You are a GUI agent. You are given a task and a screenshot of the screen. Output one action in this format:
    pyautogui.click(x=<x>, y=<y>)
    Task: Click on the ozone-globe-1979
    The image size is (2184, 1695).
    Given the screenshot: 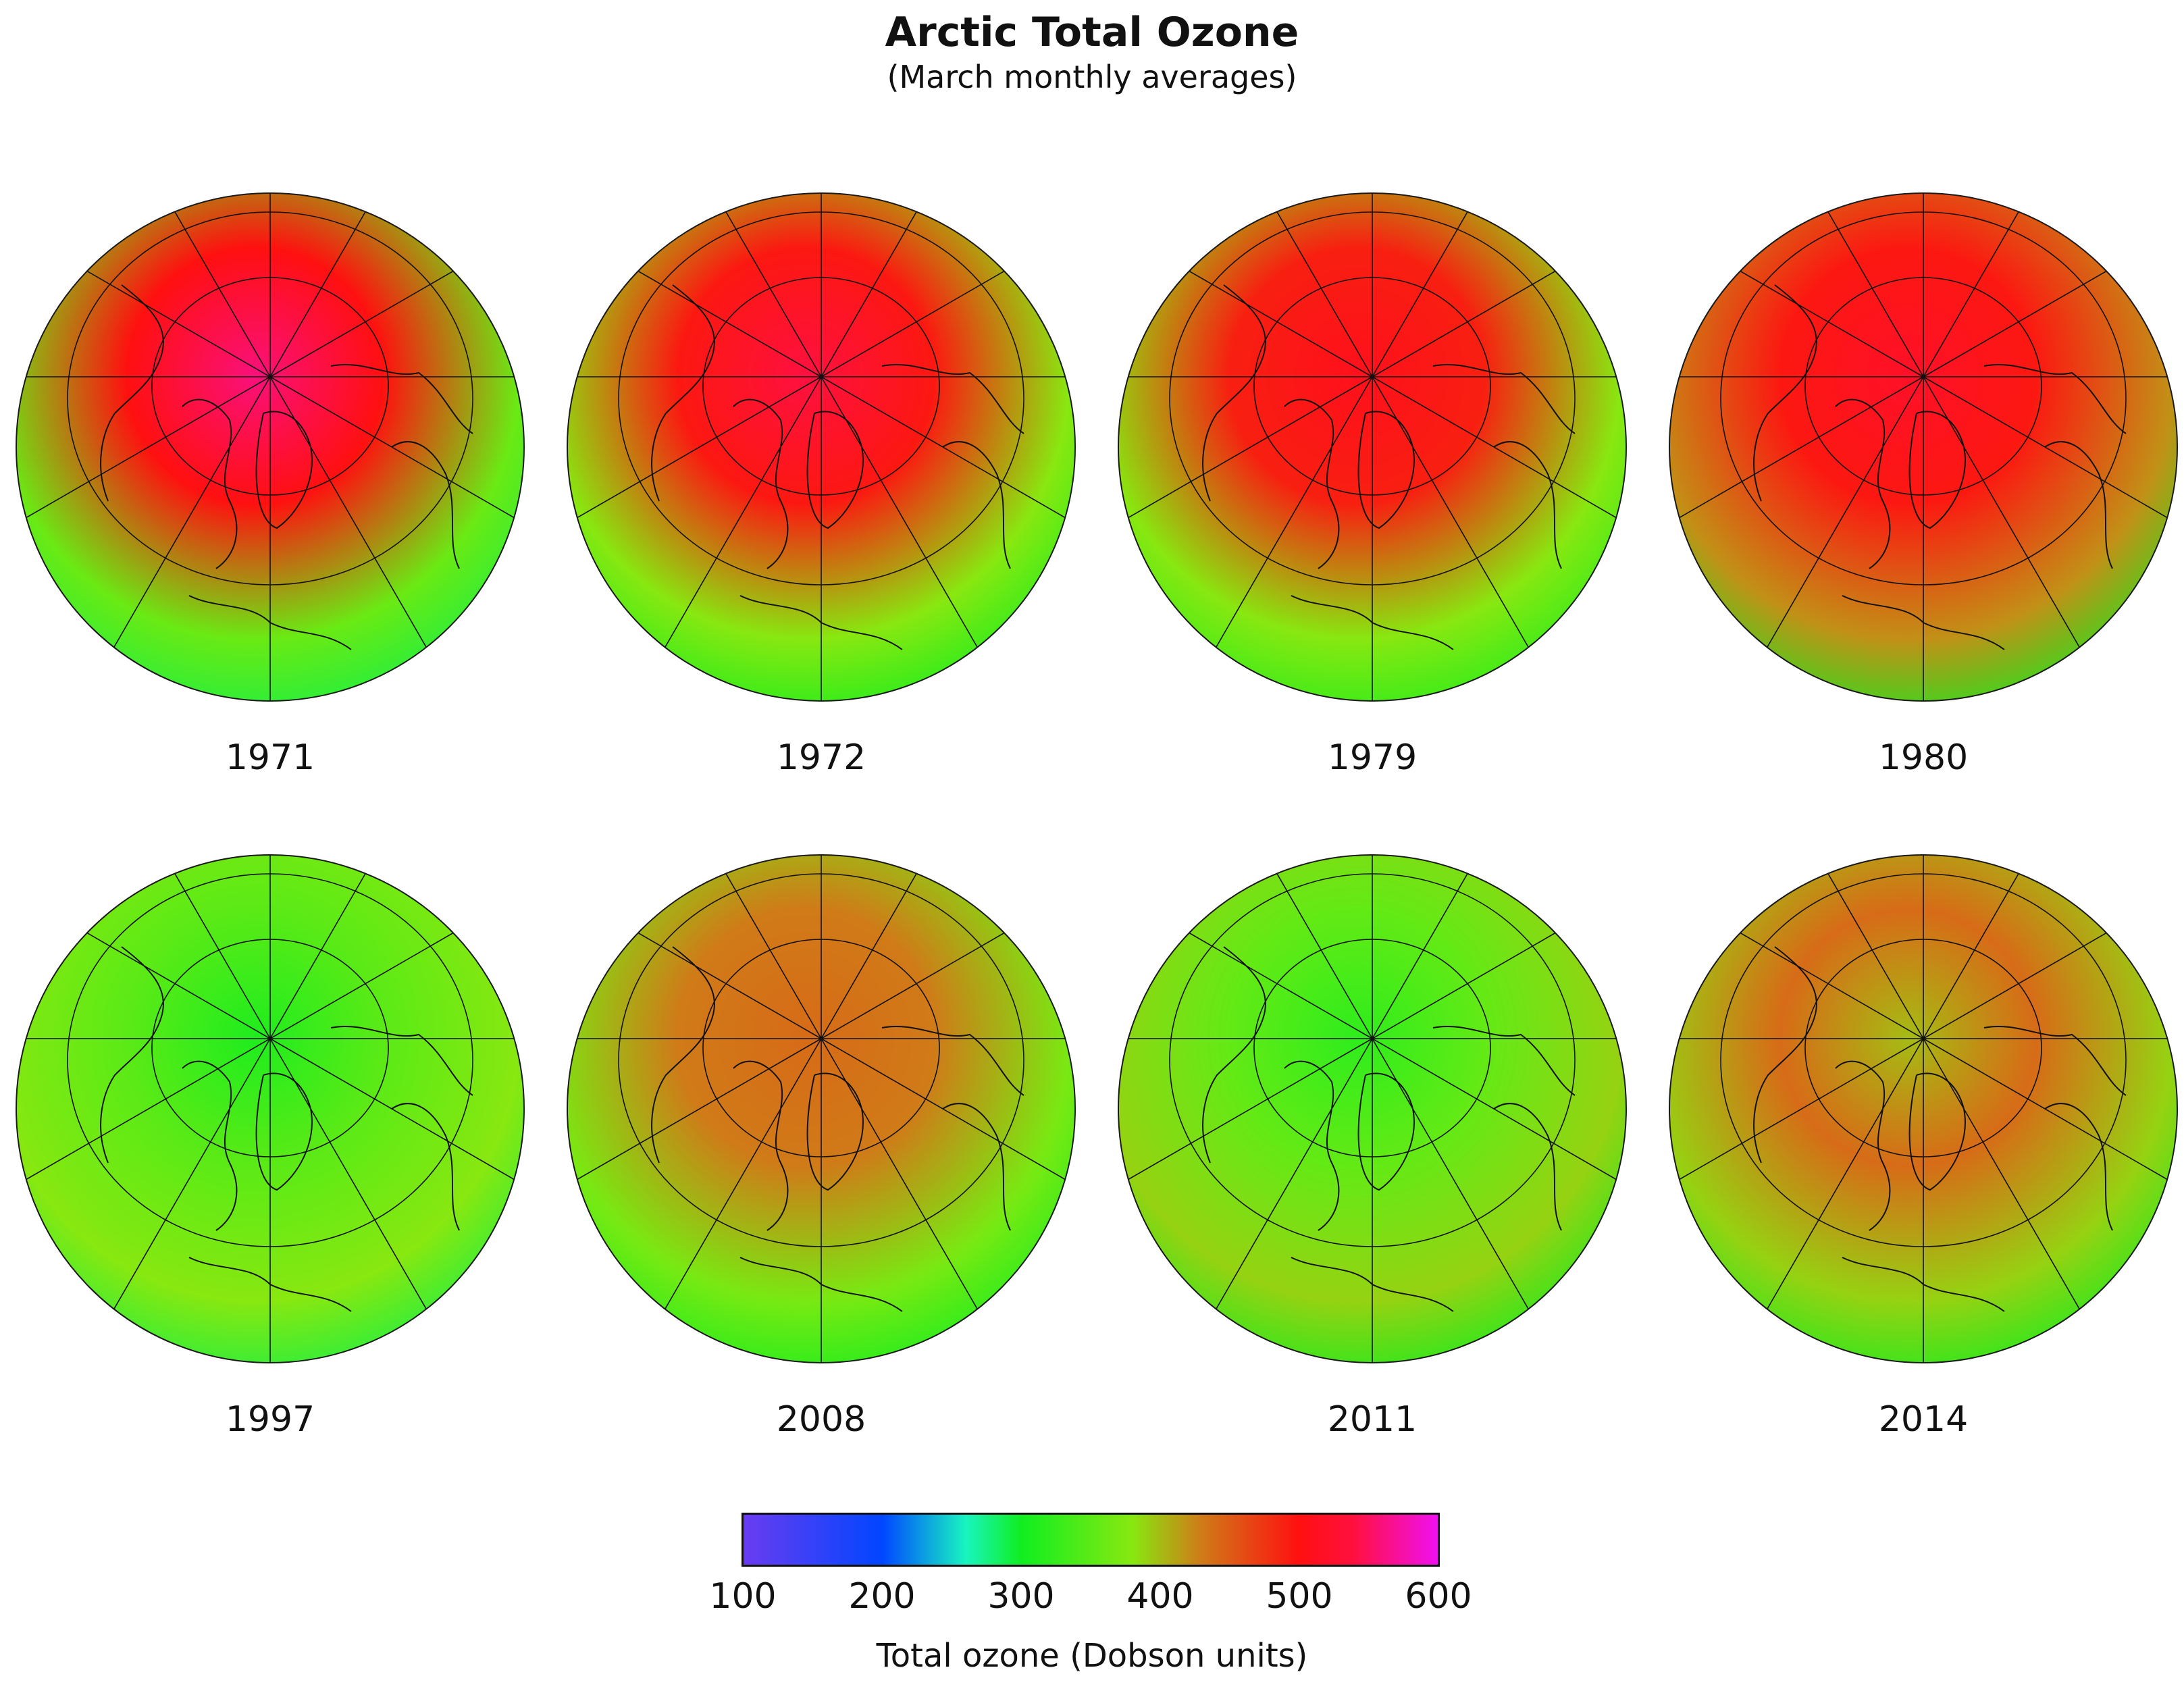 What is the action you would take?
    pyautogui.click(x=1372, y=447)
    